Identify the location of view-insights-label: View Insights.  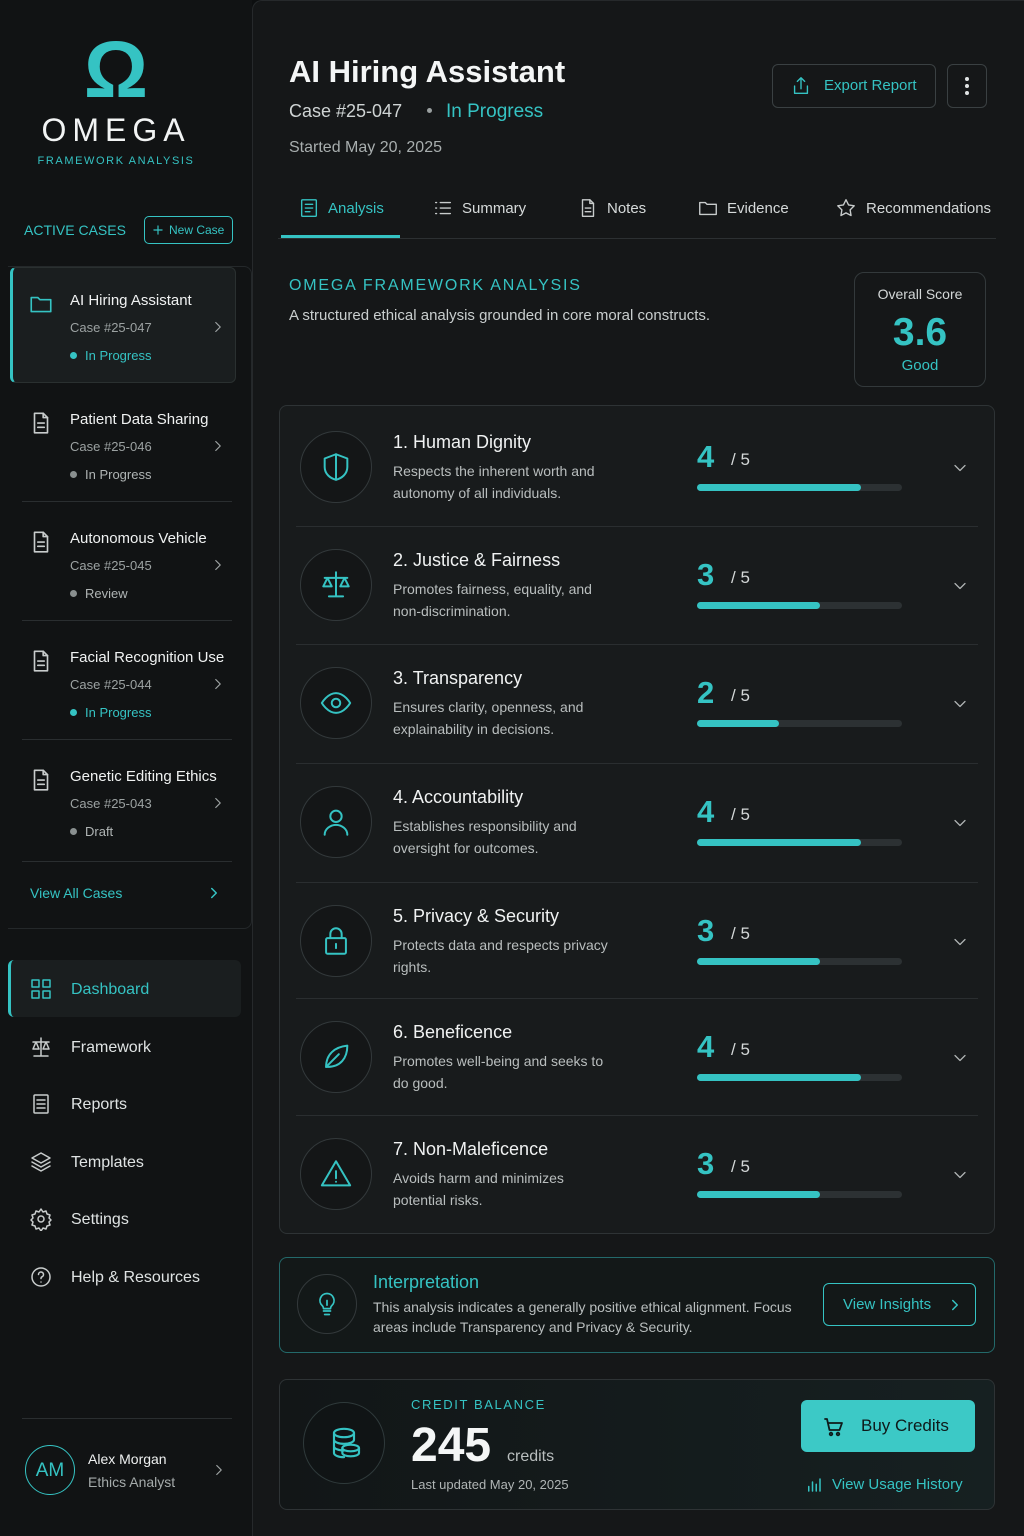
(887, 1304).